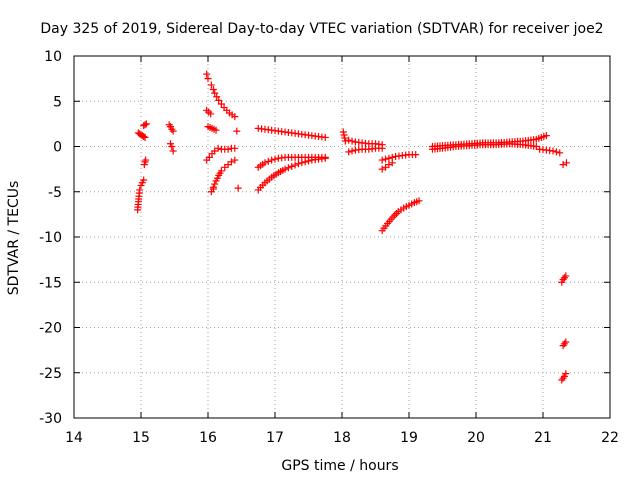 The height and width of the screenshot is (480, 640). What do you see at coordinates (50, 374) in the screenshot?
I see `y-tick-label: -25` at bounding box center [50, 374].